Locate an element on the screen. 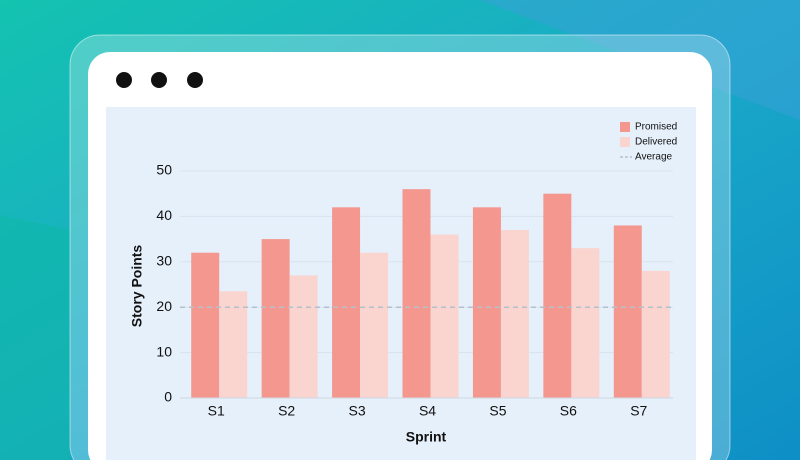 This screenshot has width=800, height=465. y-tick-label: 50 is located at coordinates (164, 170).